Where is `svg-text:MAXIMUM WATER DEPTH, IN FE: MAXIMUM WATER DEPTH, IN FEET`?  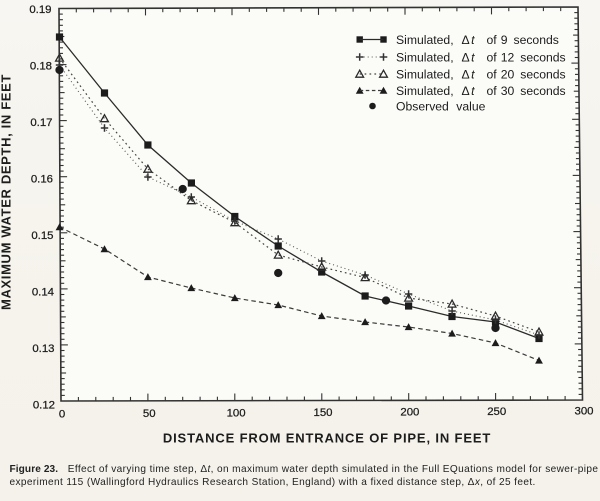 svg-text:MAXIMUM WATER DEPTH, IN FE: MAXIMUM WATER DEPTH, IN FEET is located at coordinates (7, 192).